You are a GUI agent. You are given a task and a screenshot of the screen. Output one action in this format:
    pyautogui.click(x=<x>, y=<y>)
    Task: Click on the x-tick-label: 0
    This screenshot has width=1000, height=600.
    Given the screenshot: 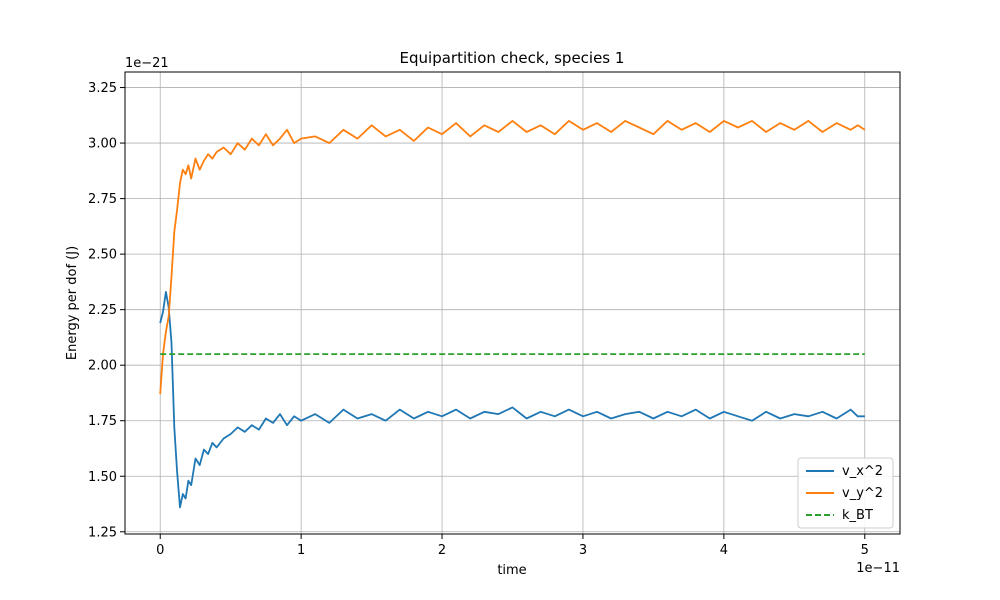 What is the action you would take?
    pyautogui.click(x=160, y=550)
    